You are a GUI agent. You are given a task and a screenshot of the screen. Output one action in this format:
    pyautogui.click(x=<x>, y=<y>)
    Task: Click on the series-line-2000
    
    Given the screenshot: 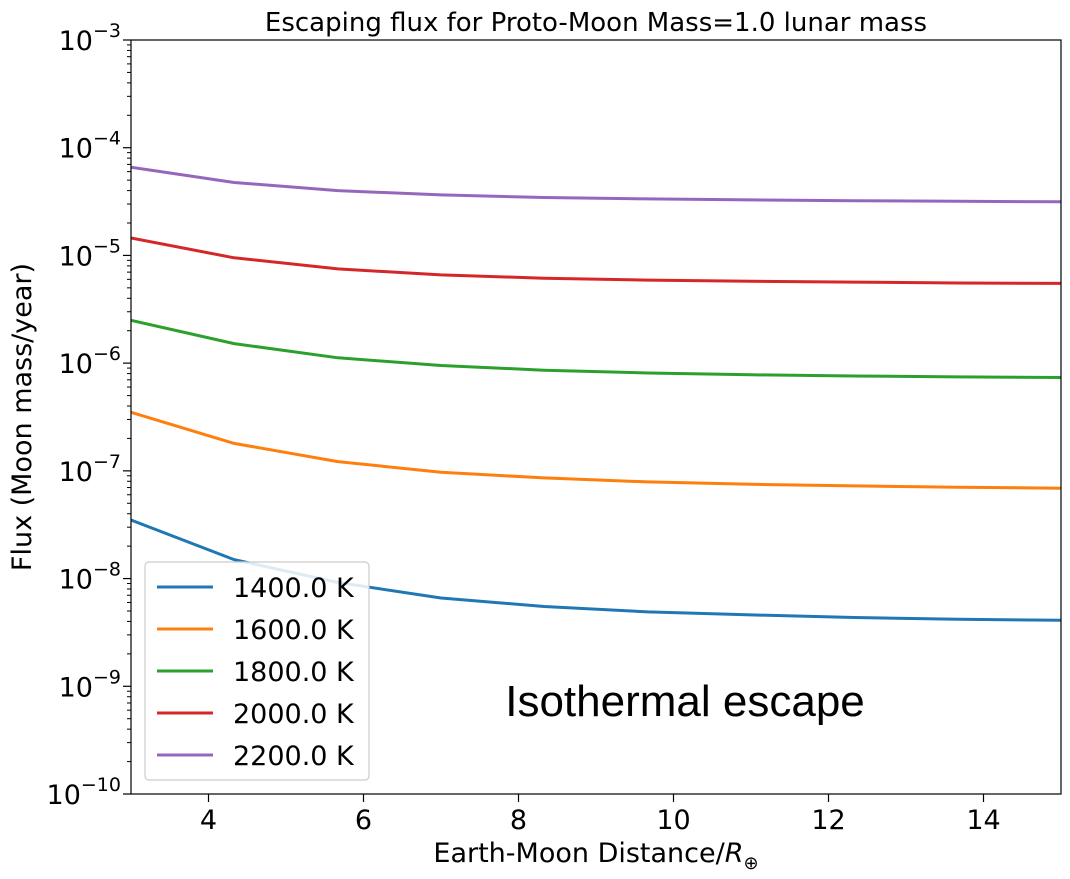 What is the action you would take?
    pyautogui.click(x=596, y=260)
    